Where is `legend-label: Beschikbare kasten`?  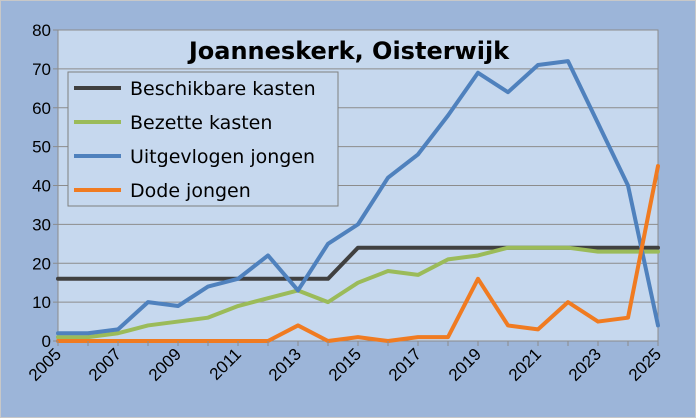
legend-label: Beschikbare kasten is located at coordinates (223, 89).